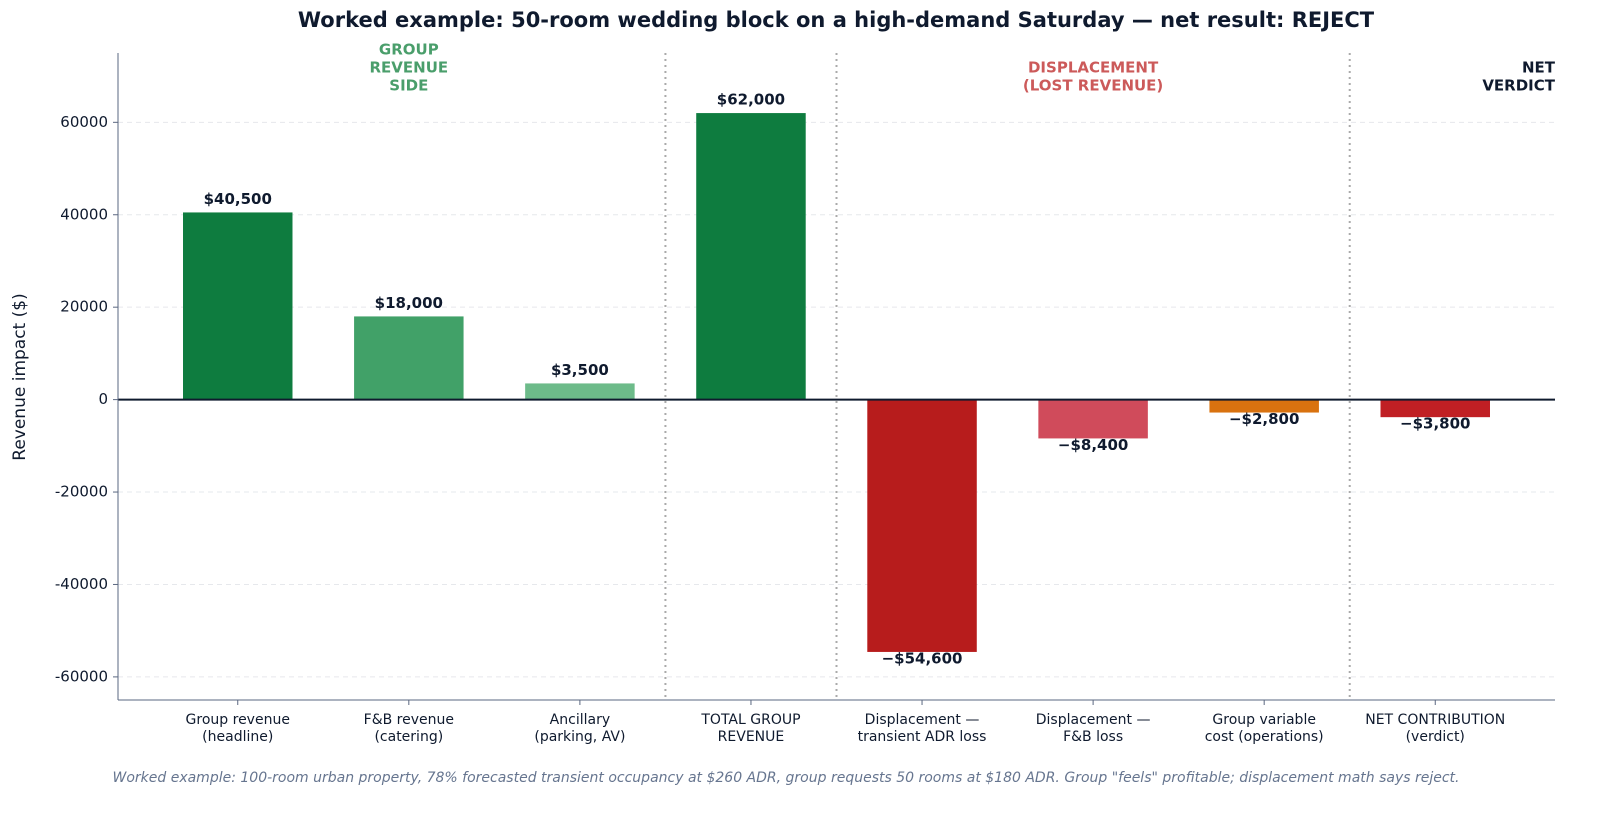 The width and height of the screenshot is (1600, 814). Describe the element at coordinates (409, 50) in the screenshot. I see `section-annotation: GROUP` at that location.